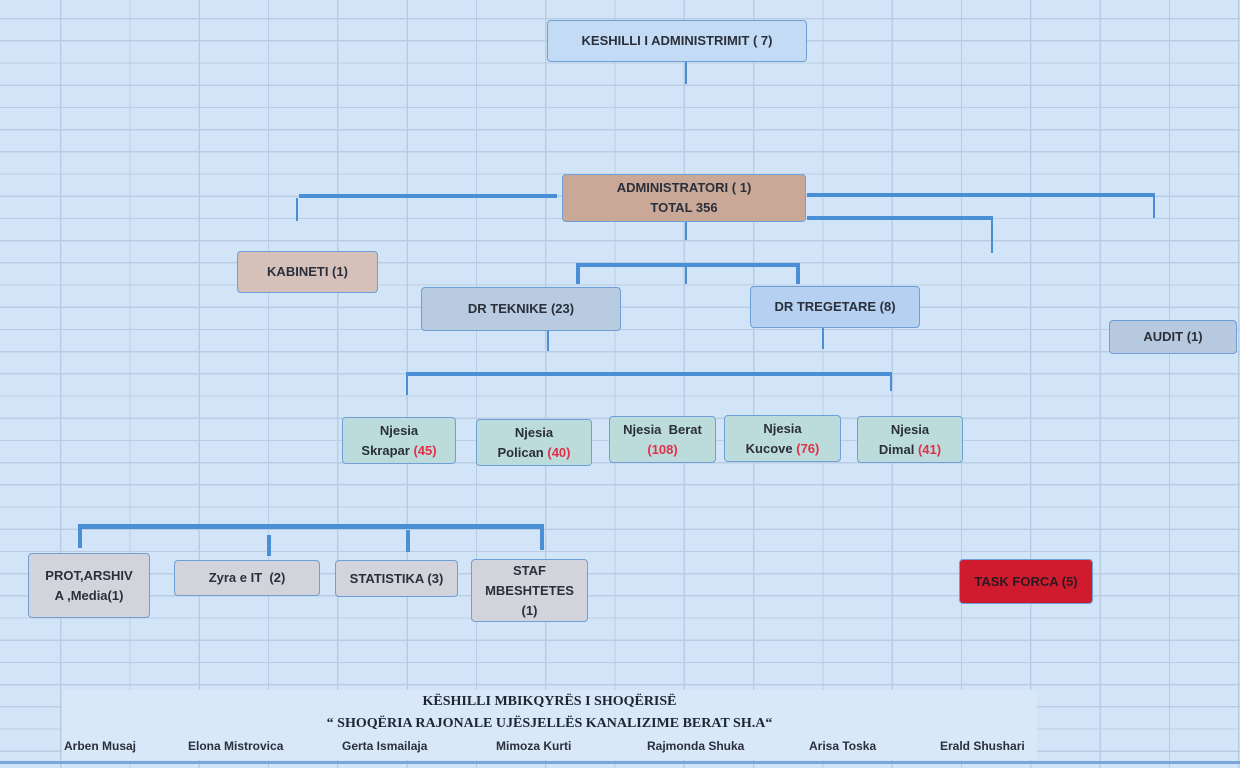 The width and height of the screenshot is (1240, 768). I want to click on unit-count: (45), so click(425, 450).